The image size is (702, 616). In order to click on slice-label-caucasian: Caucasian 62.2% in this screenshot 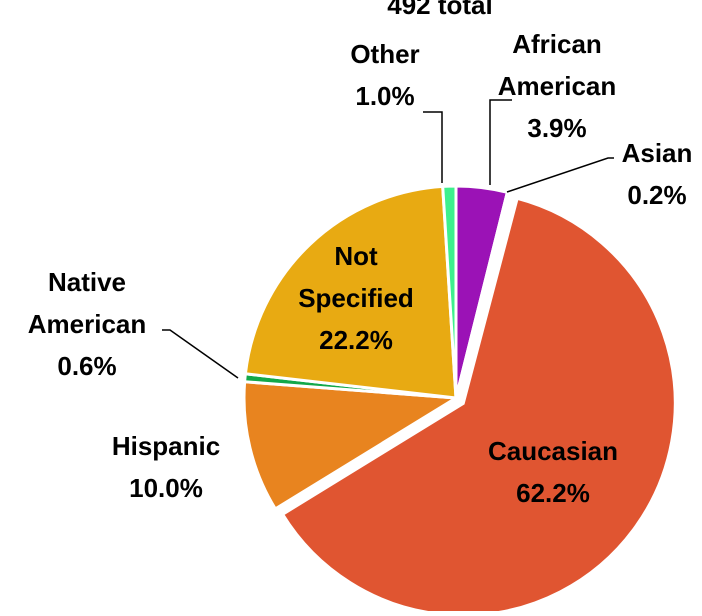, I will do `click(553, 472)`.